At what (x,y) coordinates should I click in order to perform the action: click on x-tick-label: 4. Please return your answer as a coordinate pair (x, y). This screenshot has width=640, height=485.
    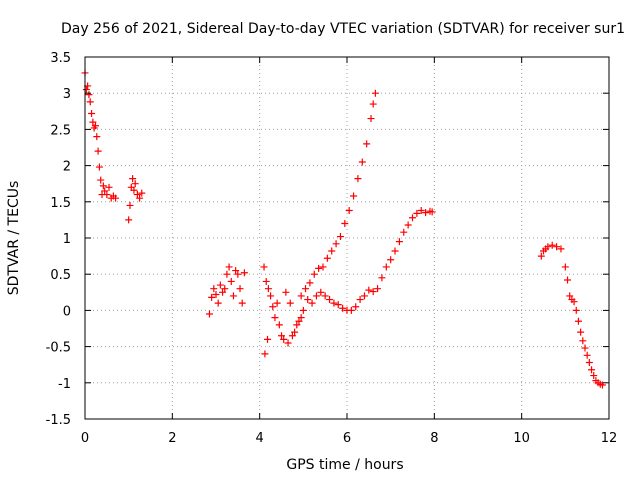
    Looking at the image, I should click on (260, 438).